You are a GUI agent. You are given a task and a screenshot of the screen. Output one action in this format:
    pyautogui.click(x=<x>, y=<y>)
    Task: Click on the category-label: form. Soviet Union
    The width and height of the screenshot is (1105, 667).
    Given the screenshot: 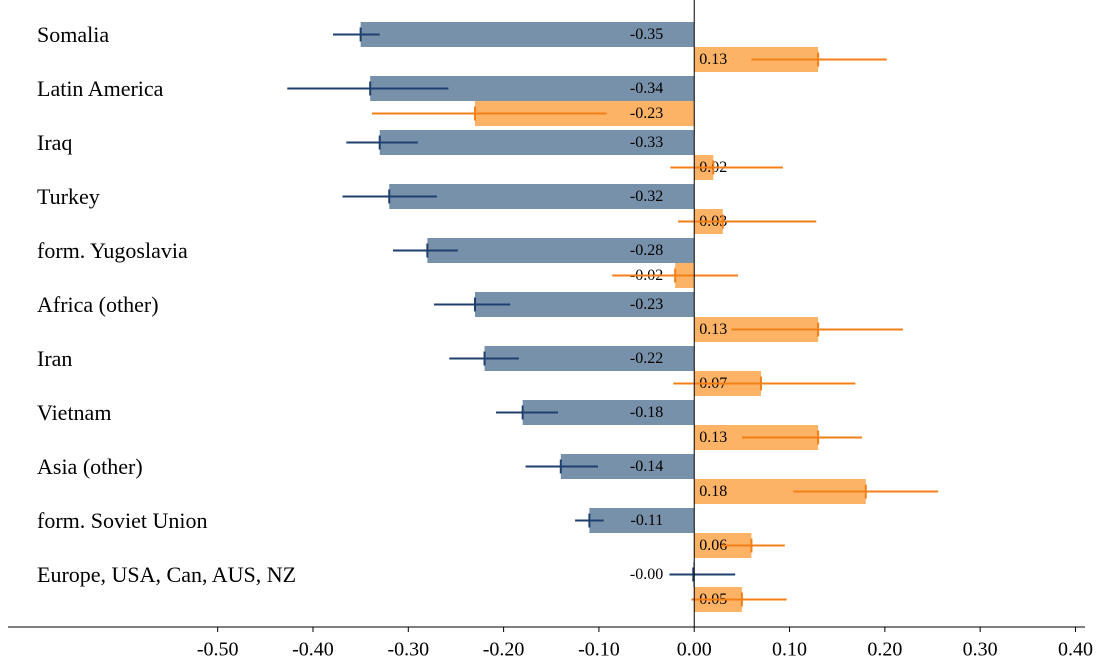 What is the action you would take?
    pyautogui.click(x=122, y=520)
    